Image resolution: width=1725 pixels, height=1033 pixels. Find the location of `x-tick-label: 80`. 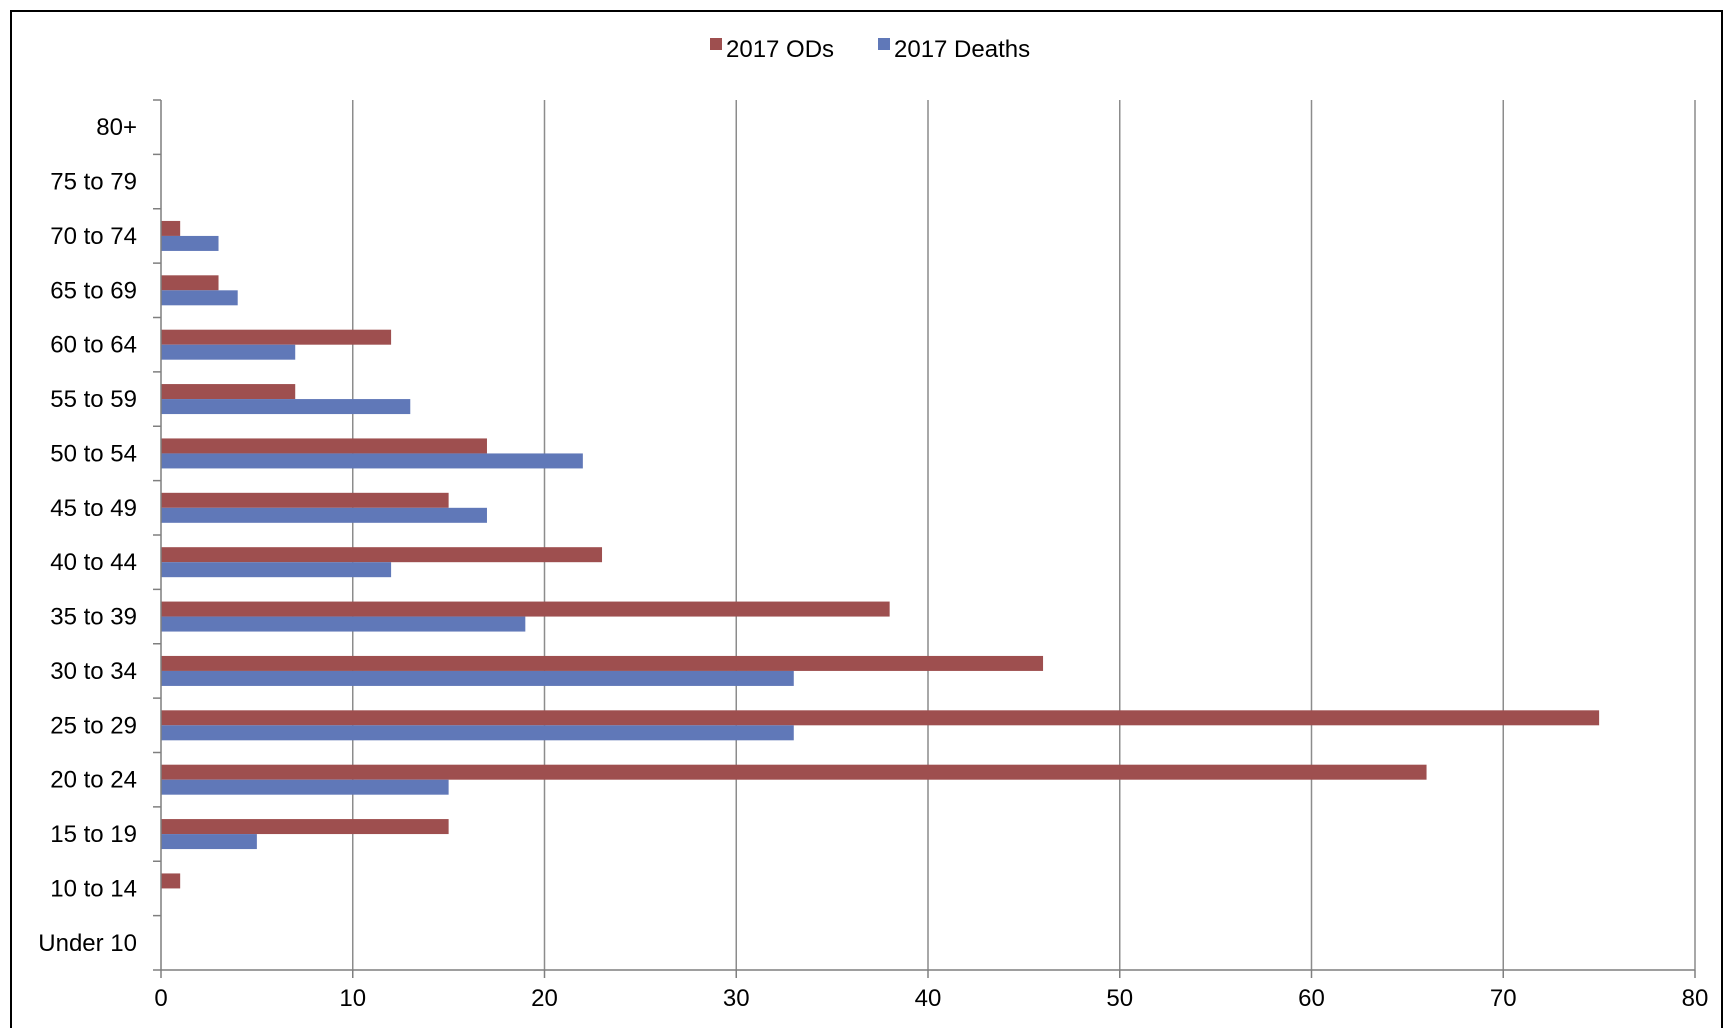

x-tick-label: 80 is located at coordinates (1695, 998).